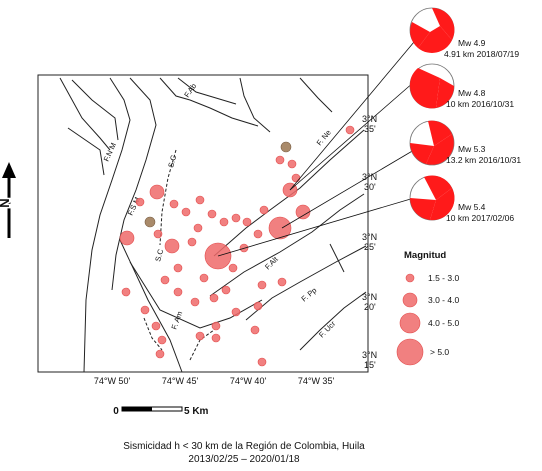 This screenshot has height=471, width=542. What do you see at coordinates (370, 129) in the screenshot?
I see `latitude-tick-minutes: 35'` at bounding box center [370, 129].